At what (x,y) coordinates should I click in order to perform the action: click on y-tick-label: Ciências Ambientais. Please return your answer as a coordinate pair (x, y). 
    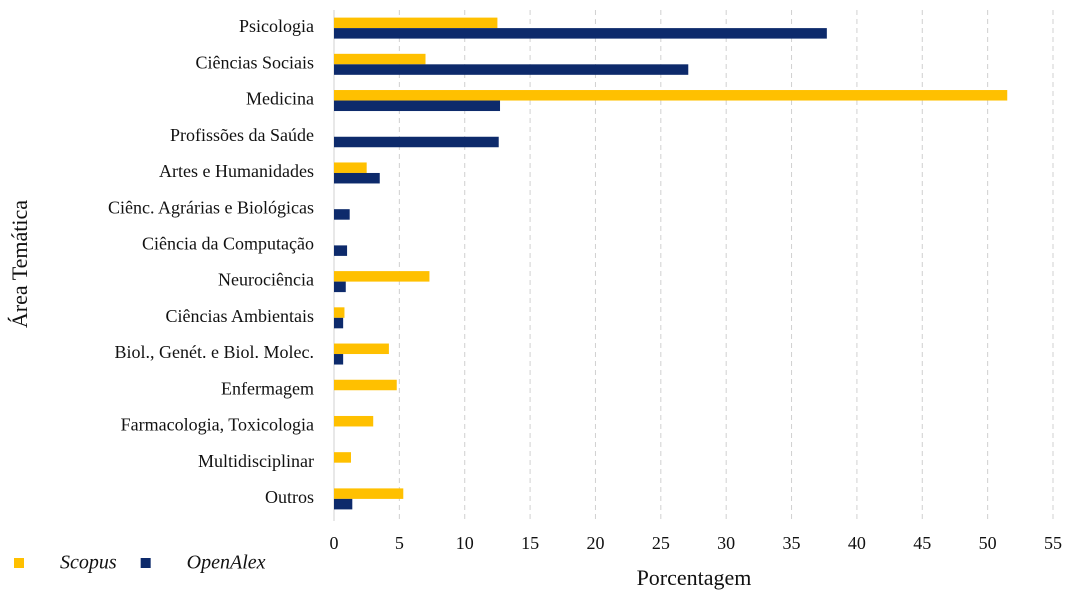
    Looking at the image, I should click on (240, 316).